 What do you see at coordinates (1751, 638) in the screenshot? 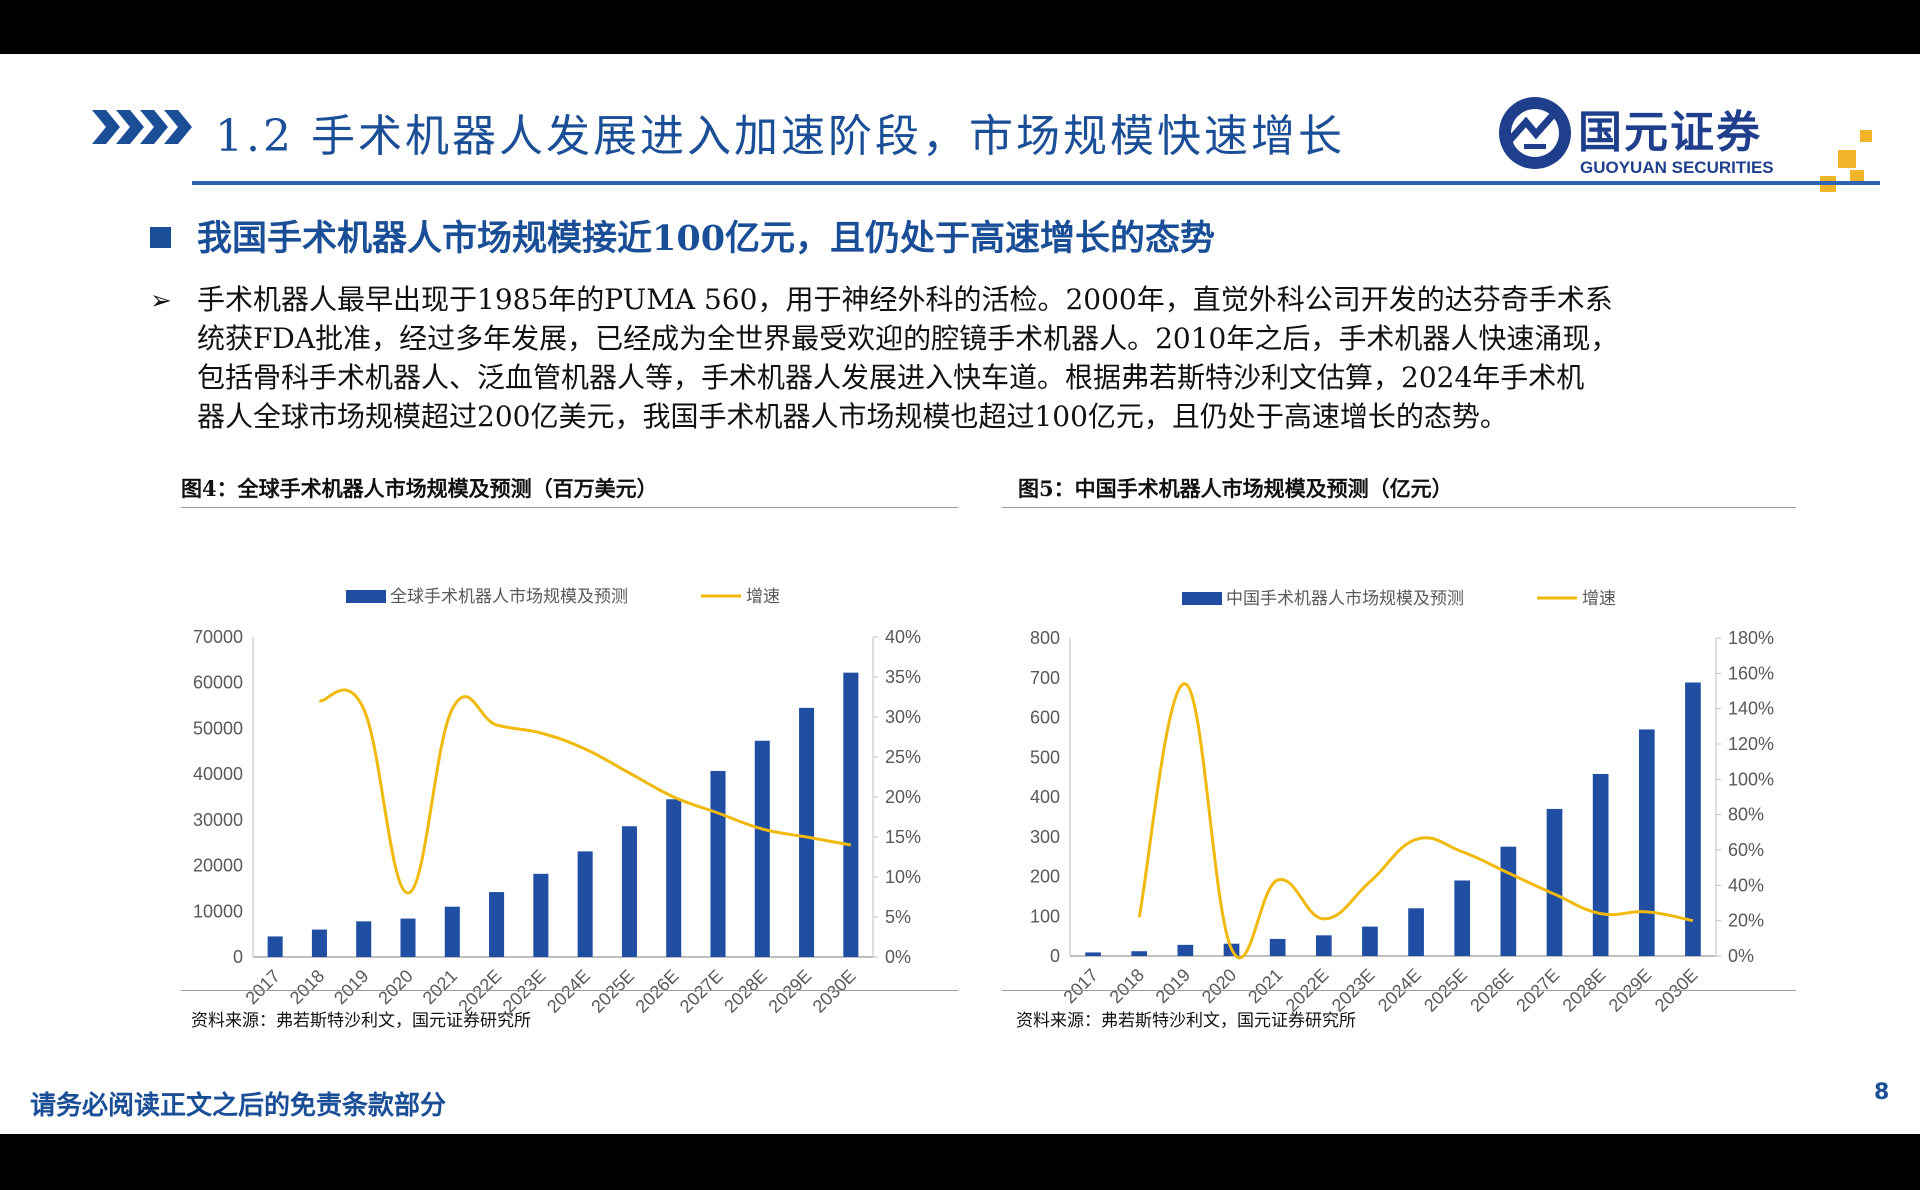
I see `y-right-tick-label: 180%` at bounding box center [1751, 638].